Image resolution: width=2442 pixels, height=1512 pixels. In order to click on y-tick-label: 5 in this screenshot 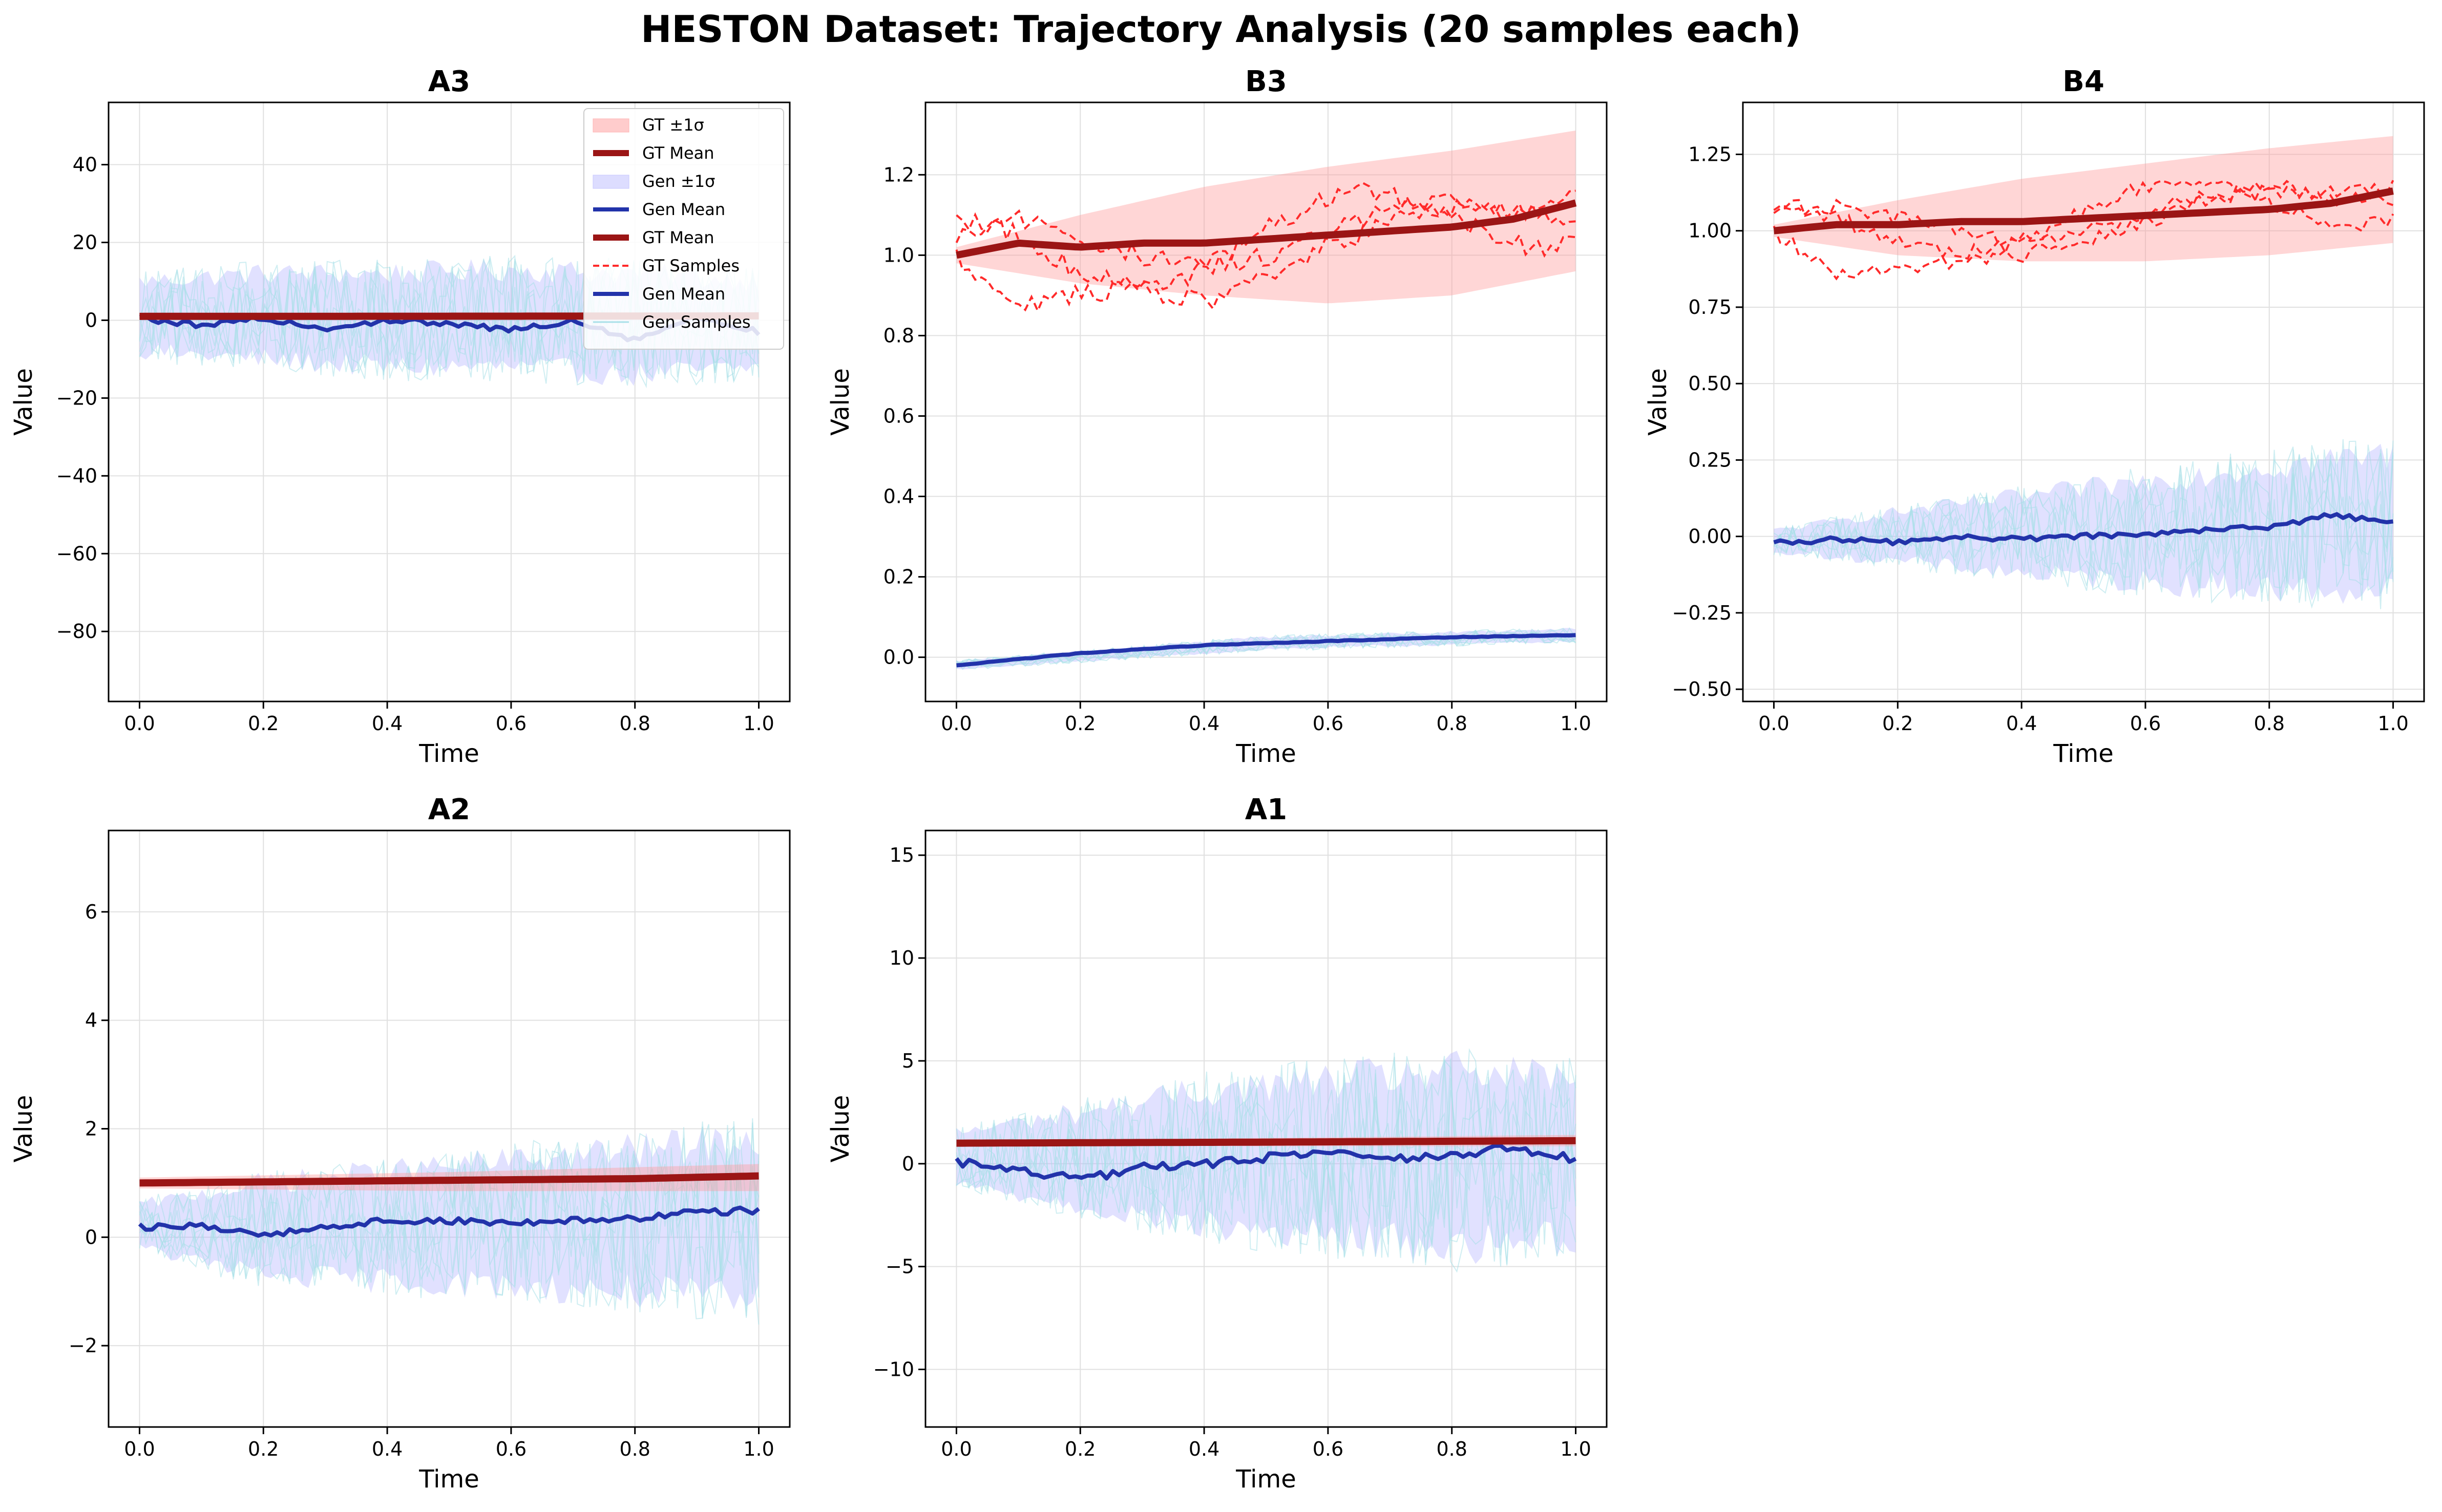, I will do `click(908, 1061)`.